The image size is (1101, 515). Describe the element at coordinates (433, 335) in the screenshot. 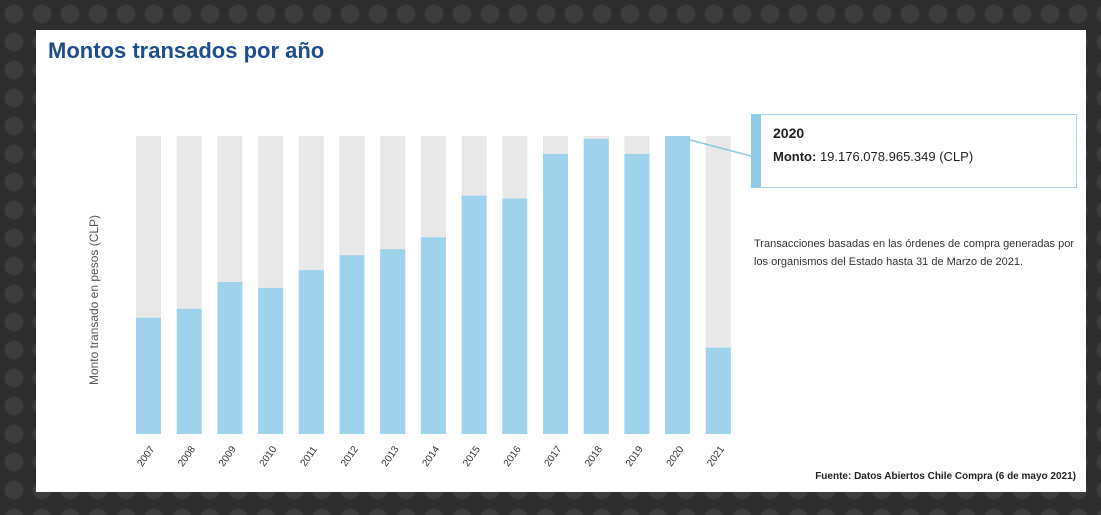

I see `bar-2014` at that location.